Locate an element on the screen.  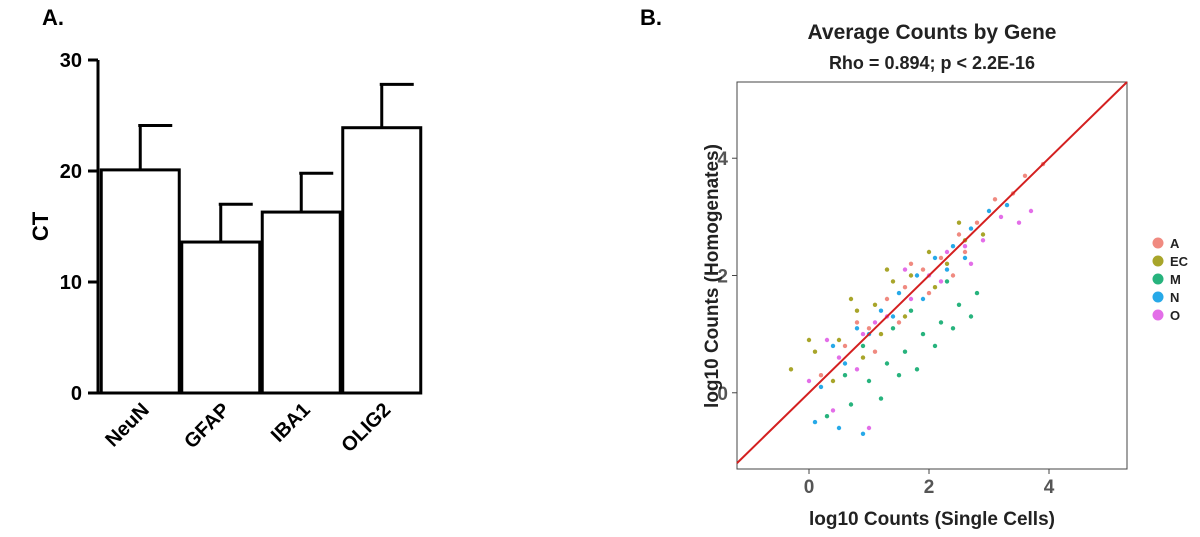
x-axis-label: log10 Counts (Single Cells) is located at coordinates (932, 519).